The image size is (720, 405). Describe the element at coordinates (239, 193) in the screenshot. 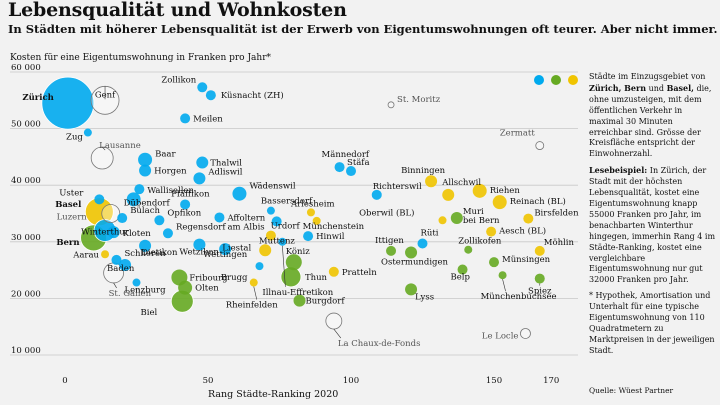

I see `point-w-denswil` at that location.